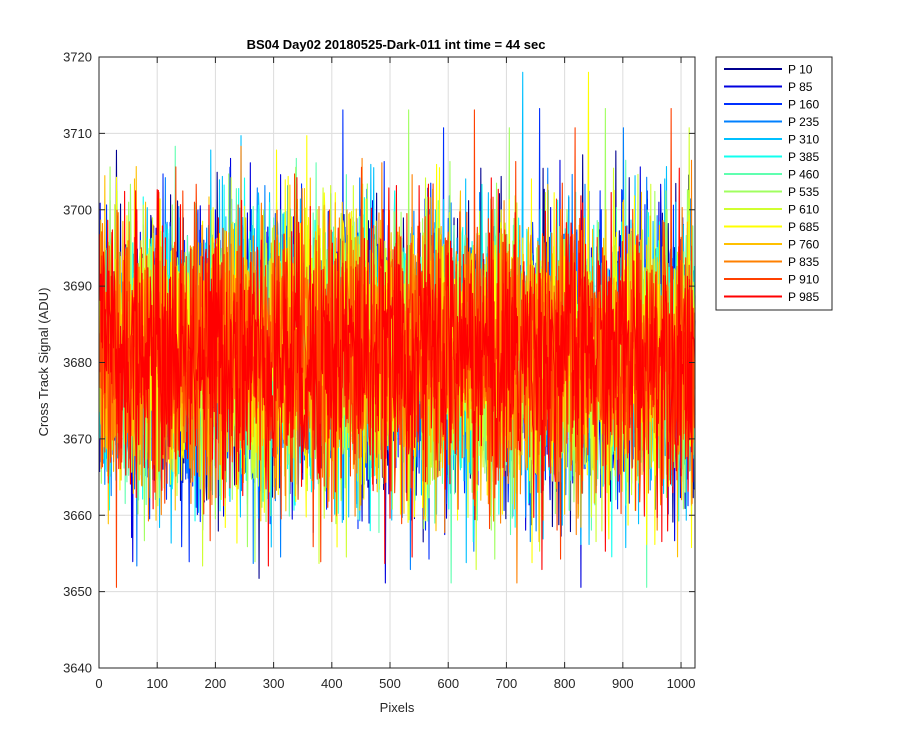 Image resolution: width=900 pixels, height=750 pixels. What do you see at coordinates (803, 280) in the screenshot?
I see `legend-label: P 910` at bounding box center [803, 280].